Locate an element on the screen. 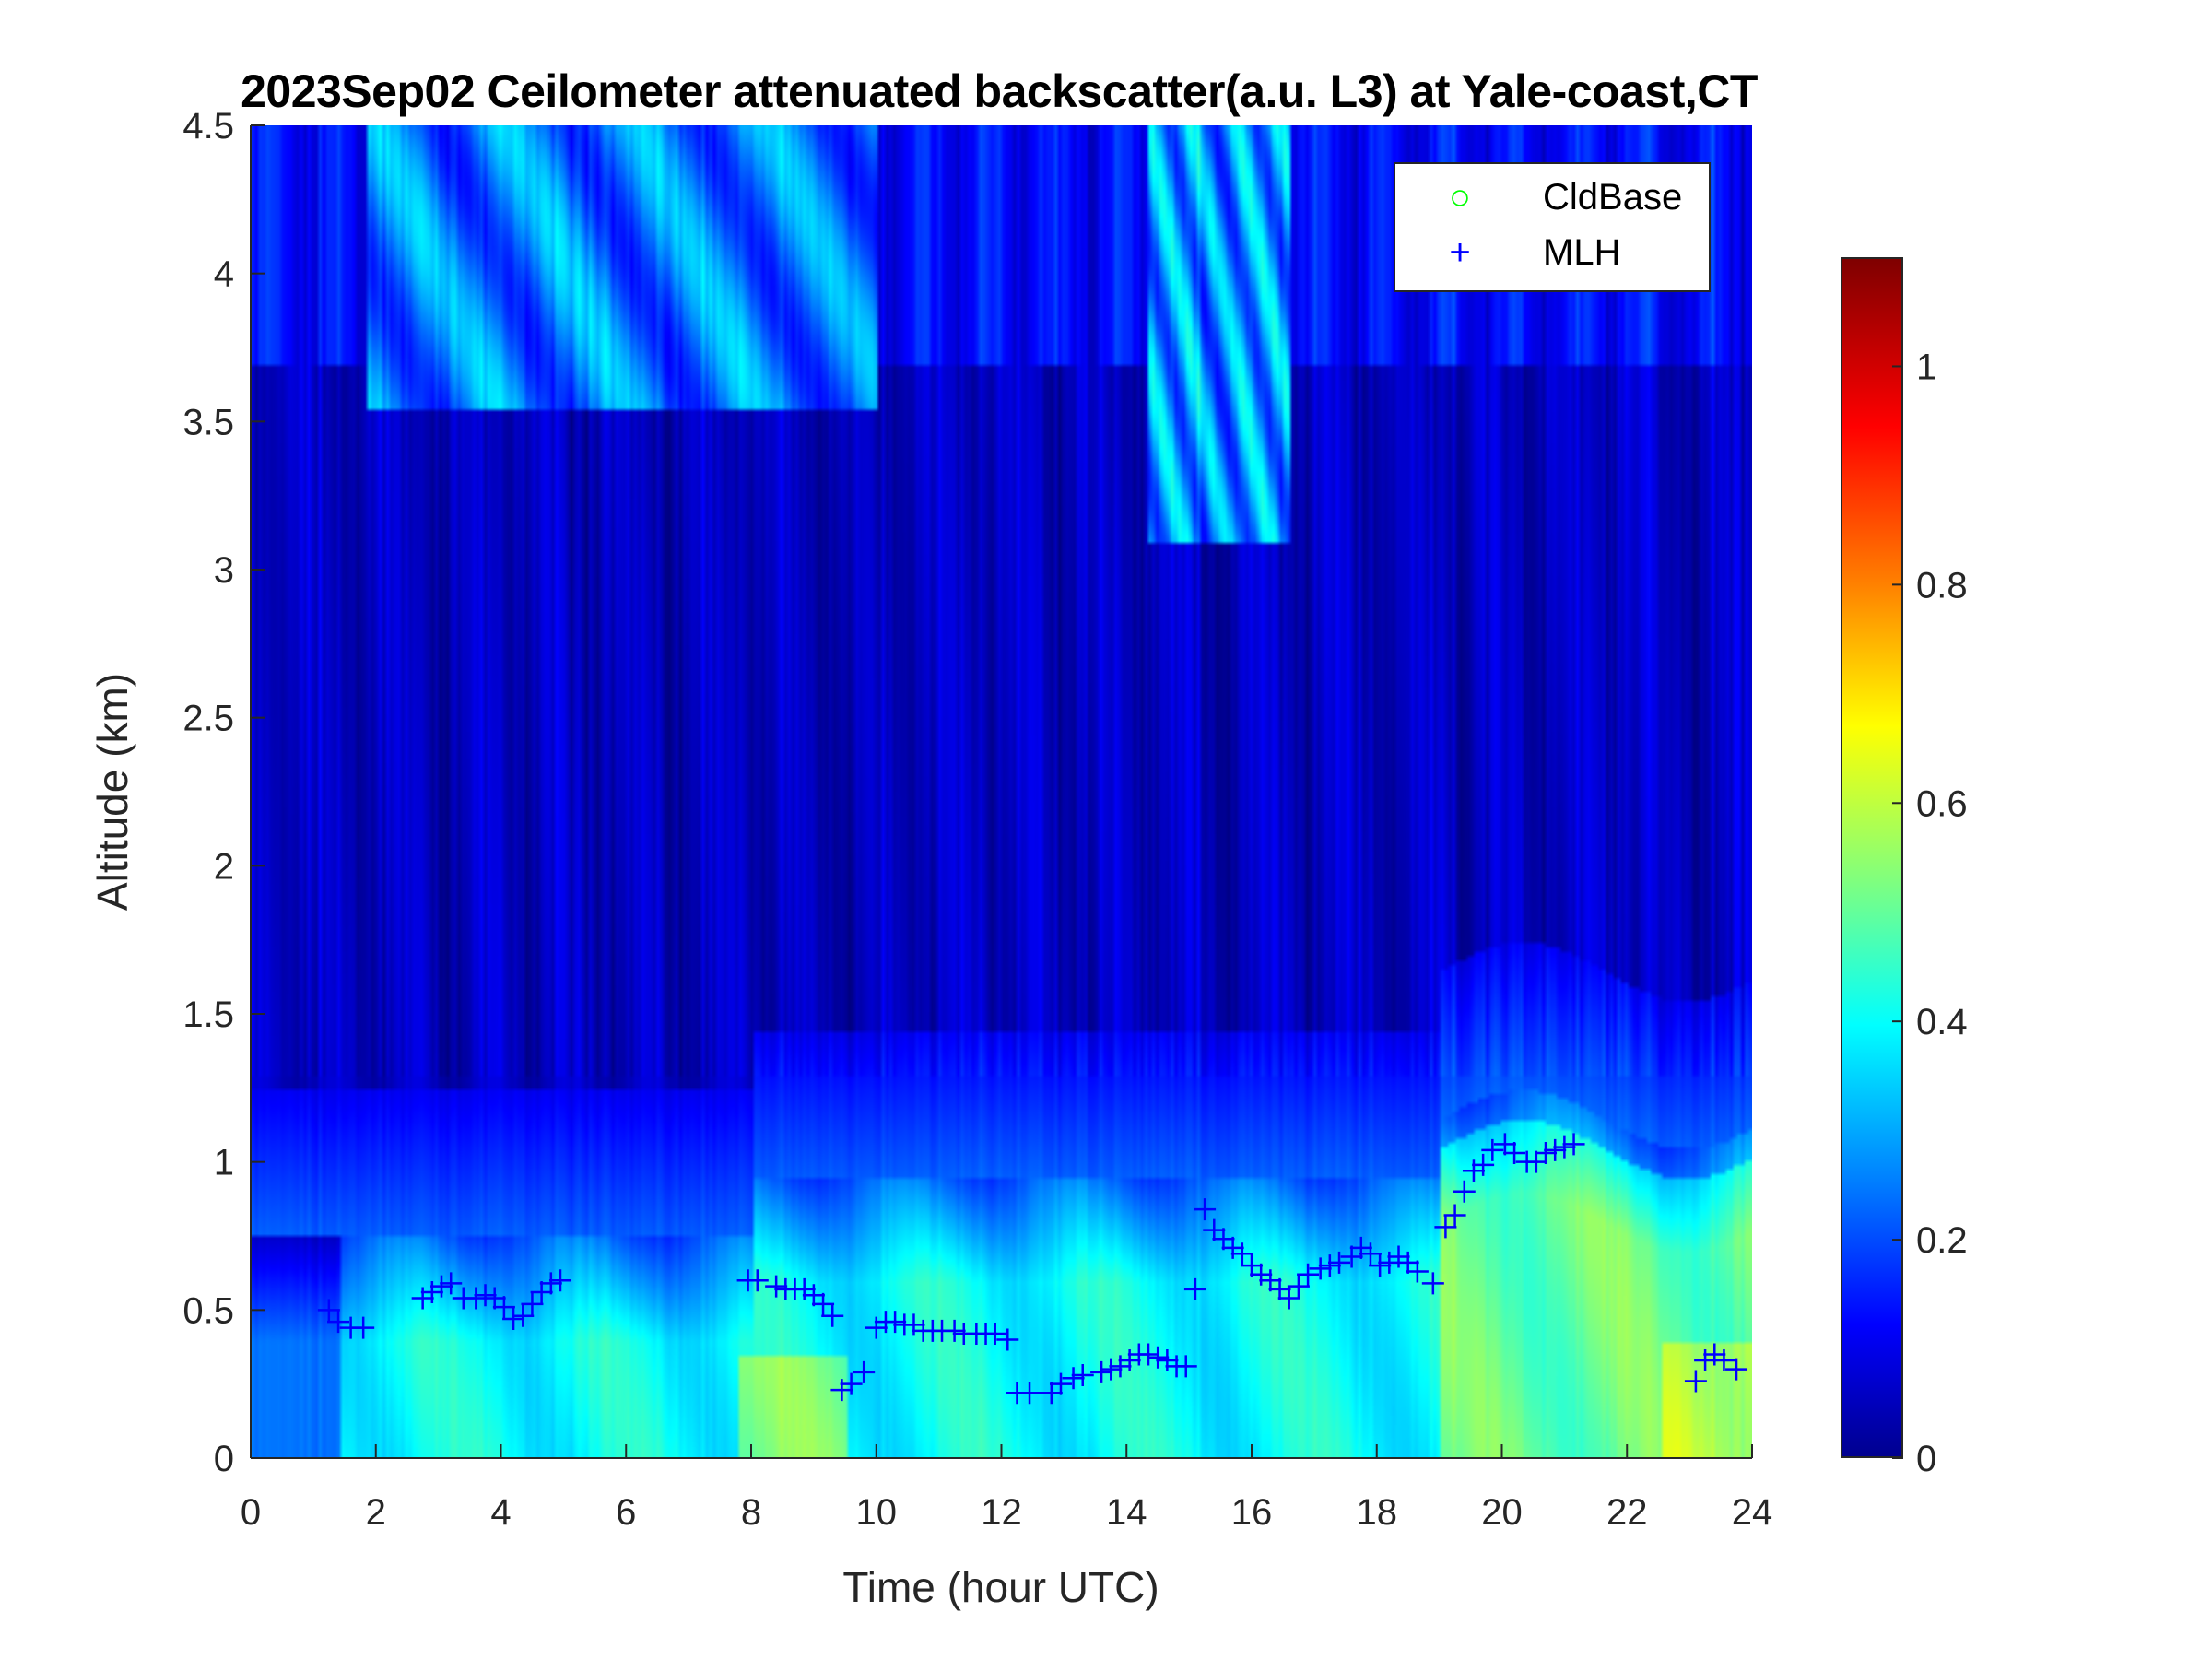 This screenshot has width=2212, height=1659. y-tick-label: 4.5 is located at coordinates (208, 126).